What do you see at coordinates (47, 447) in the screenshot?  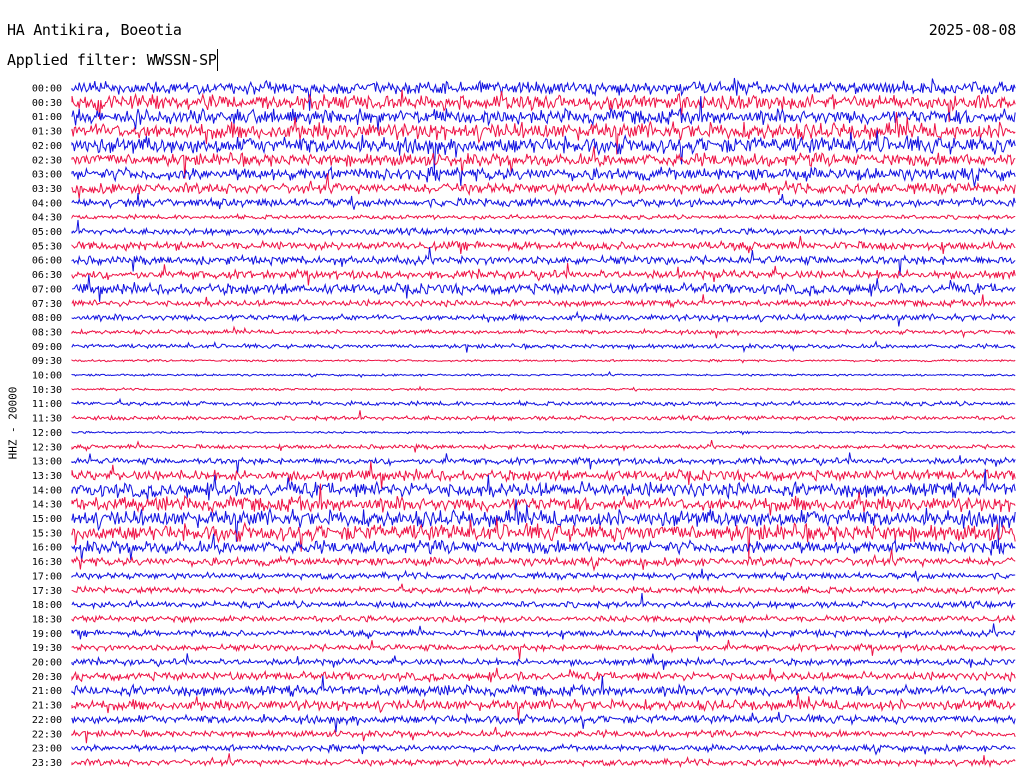 I see `row-time-label: 12:30` at bounding box center [47, 447].